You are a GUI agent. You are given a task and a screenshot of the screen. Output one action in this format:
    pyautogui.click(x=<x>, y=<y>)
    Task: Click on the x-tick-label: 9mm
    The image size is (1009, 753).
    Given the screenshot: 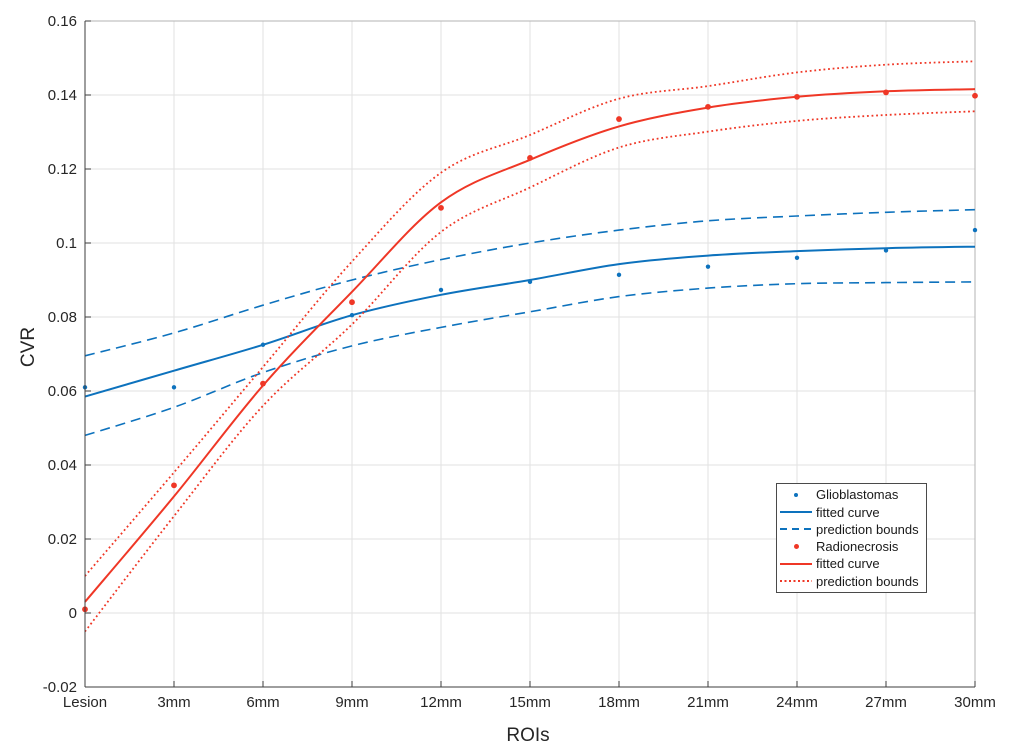 What is the action you would take?
    pyautogui.click(x=351, y=702)
    